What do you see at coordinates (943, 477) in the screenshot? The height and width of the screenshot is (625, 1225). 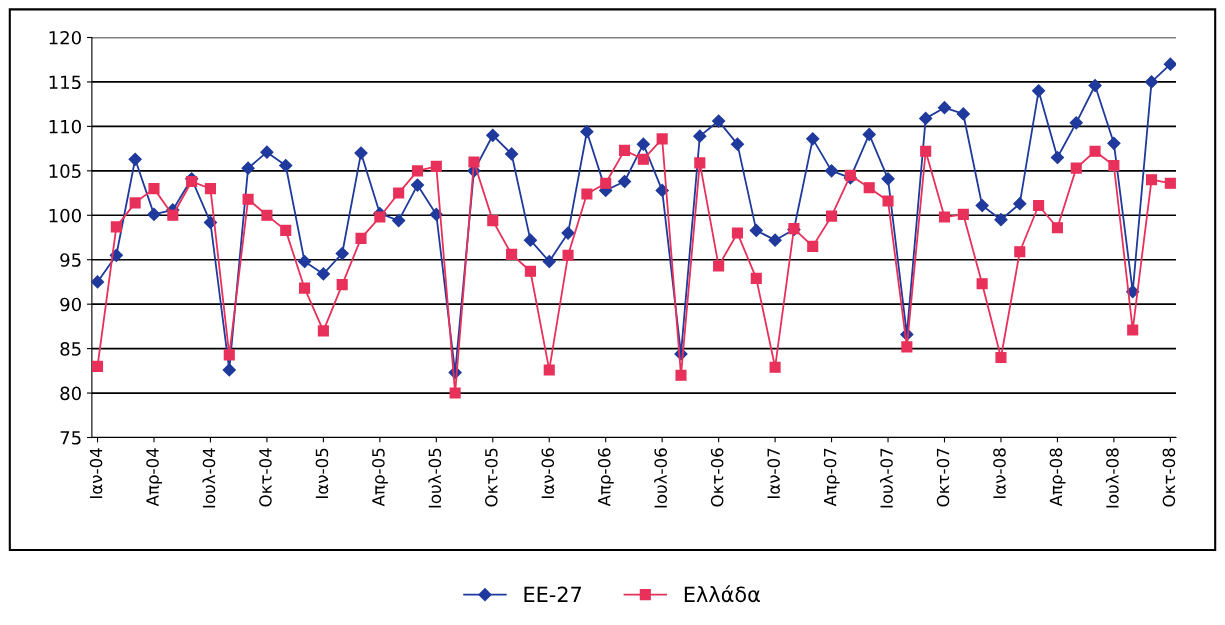 I see `x-tick-label: Οκτ-07` at bounding box center [943, 477].